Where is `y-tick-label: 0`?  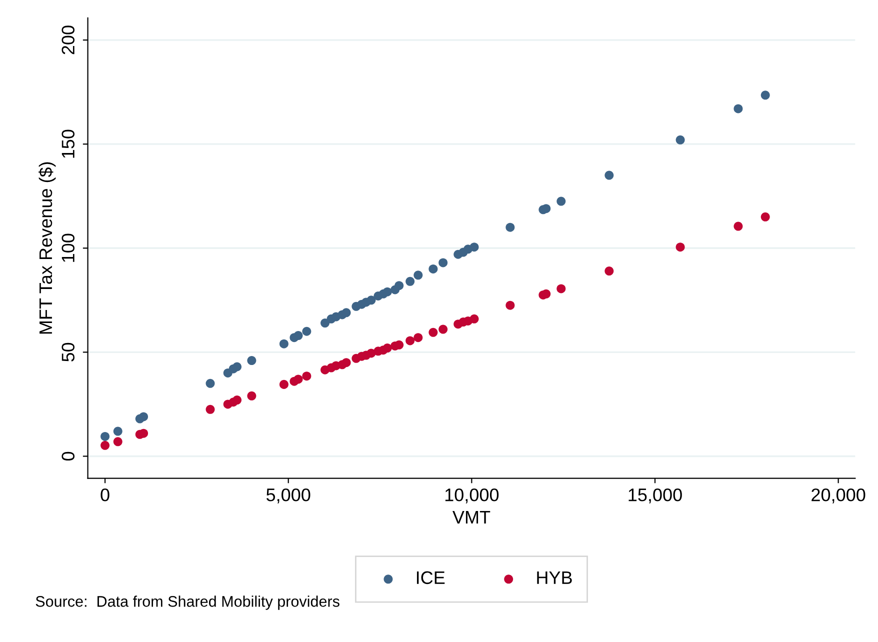
y-tick-label: 0 is located at coordinates (68, 456).